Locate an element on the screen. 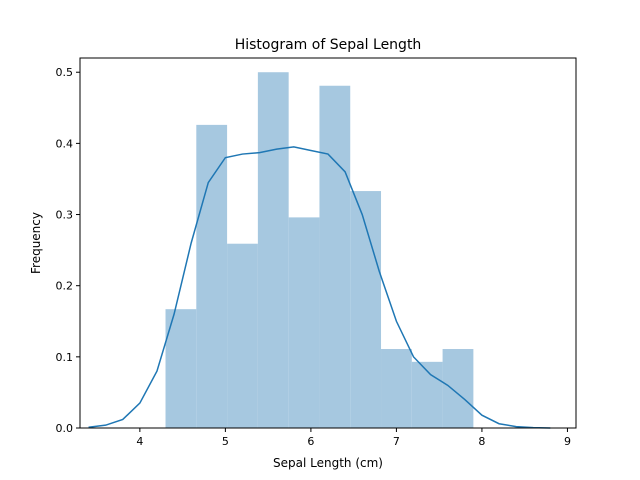 Image resolution: width=640 pixels, height=480 pixels. y-tick-label: 0.0 is located at coordinates (65, 428).